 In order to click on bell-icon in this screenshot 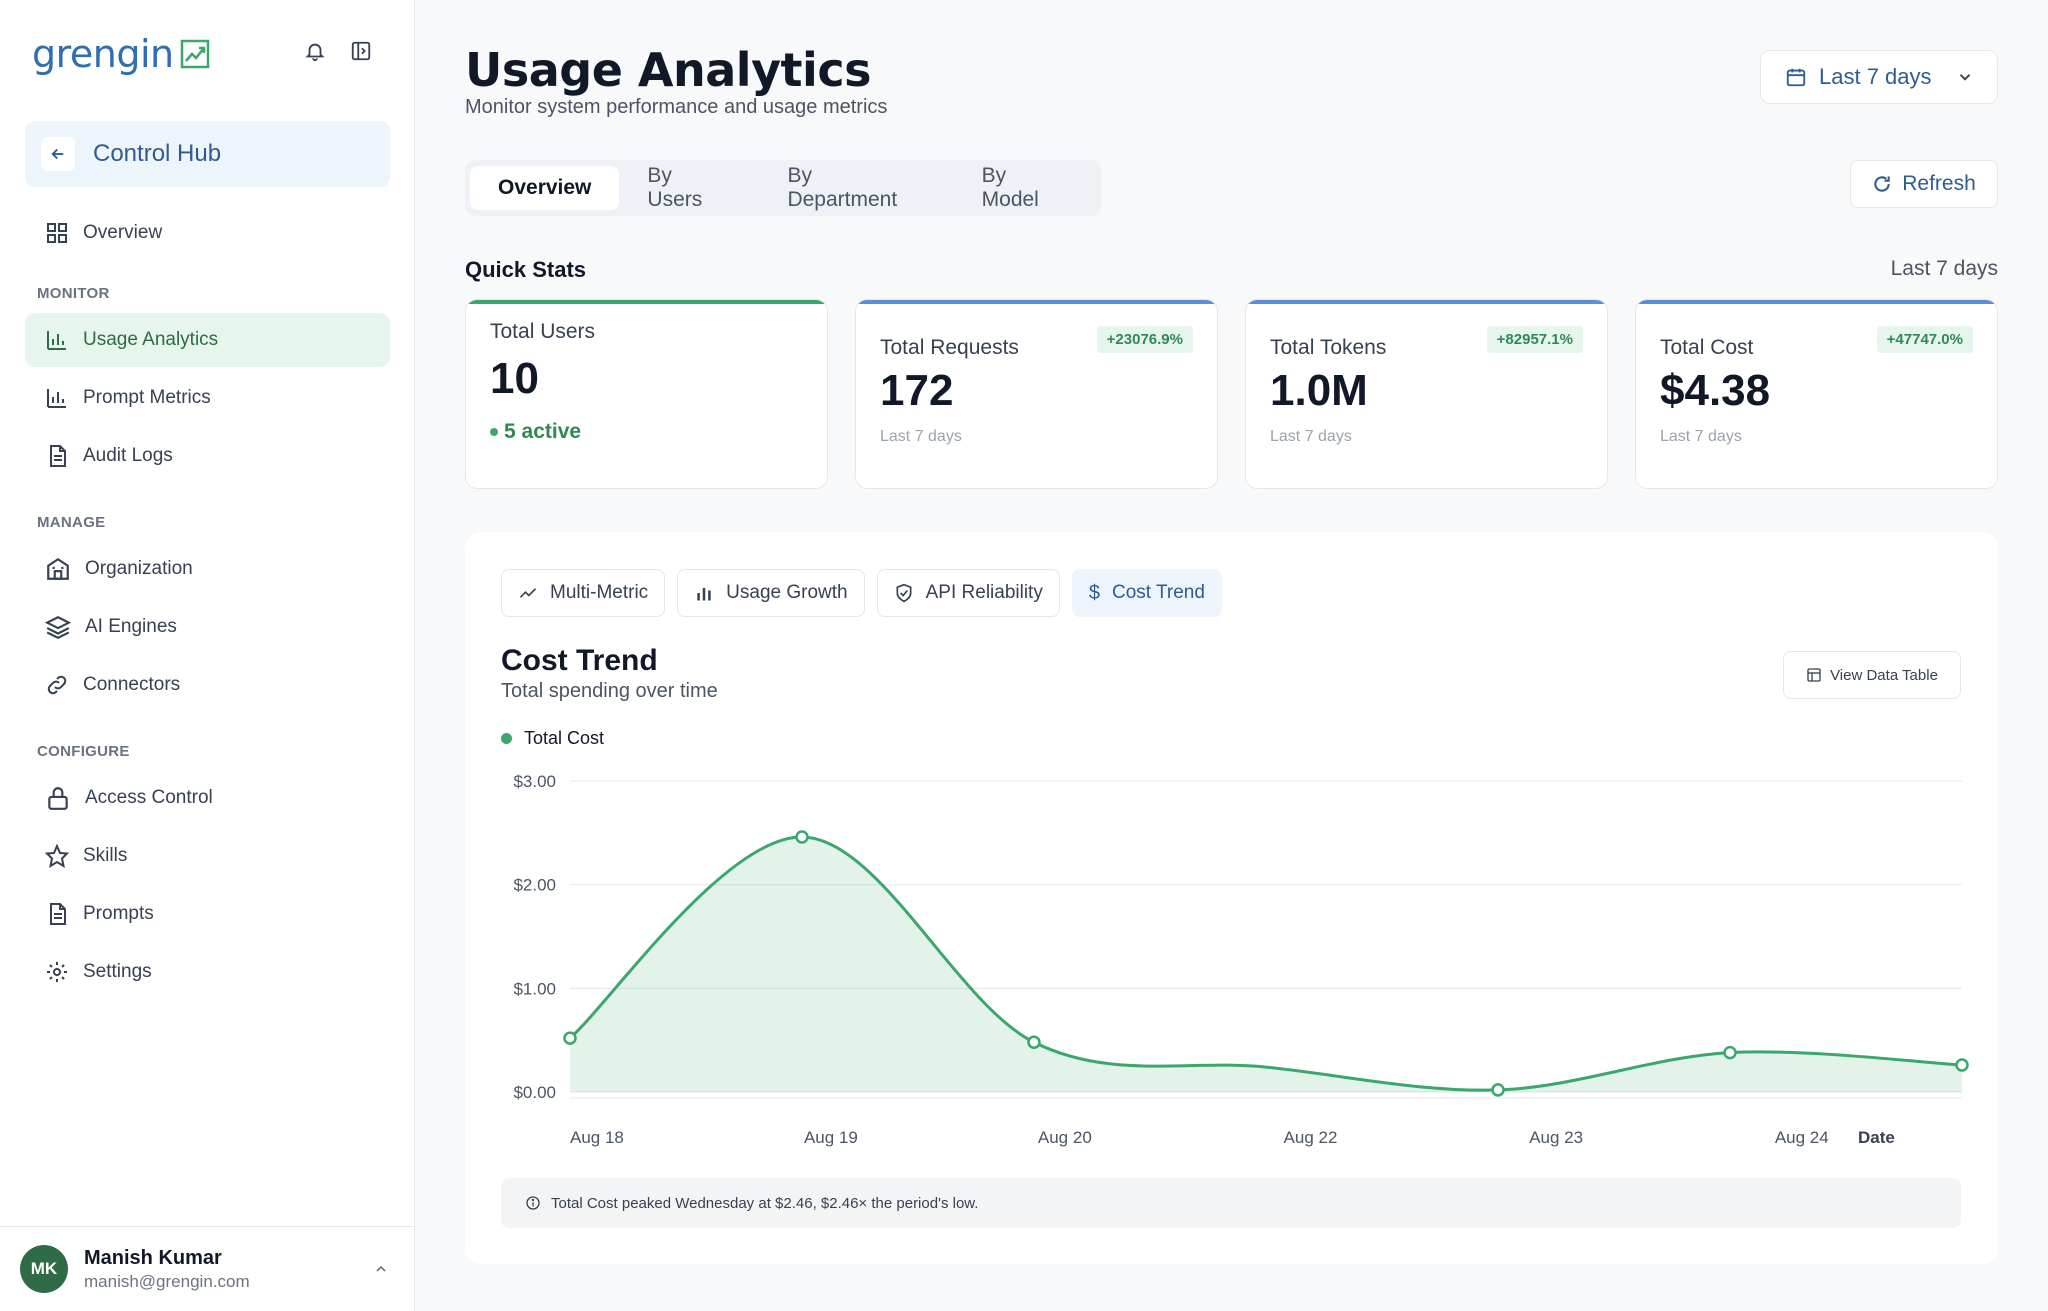, I will do `click(315, 51)`.